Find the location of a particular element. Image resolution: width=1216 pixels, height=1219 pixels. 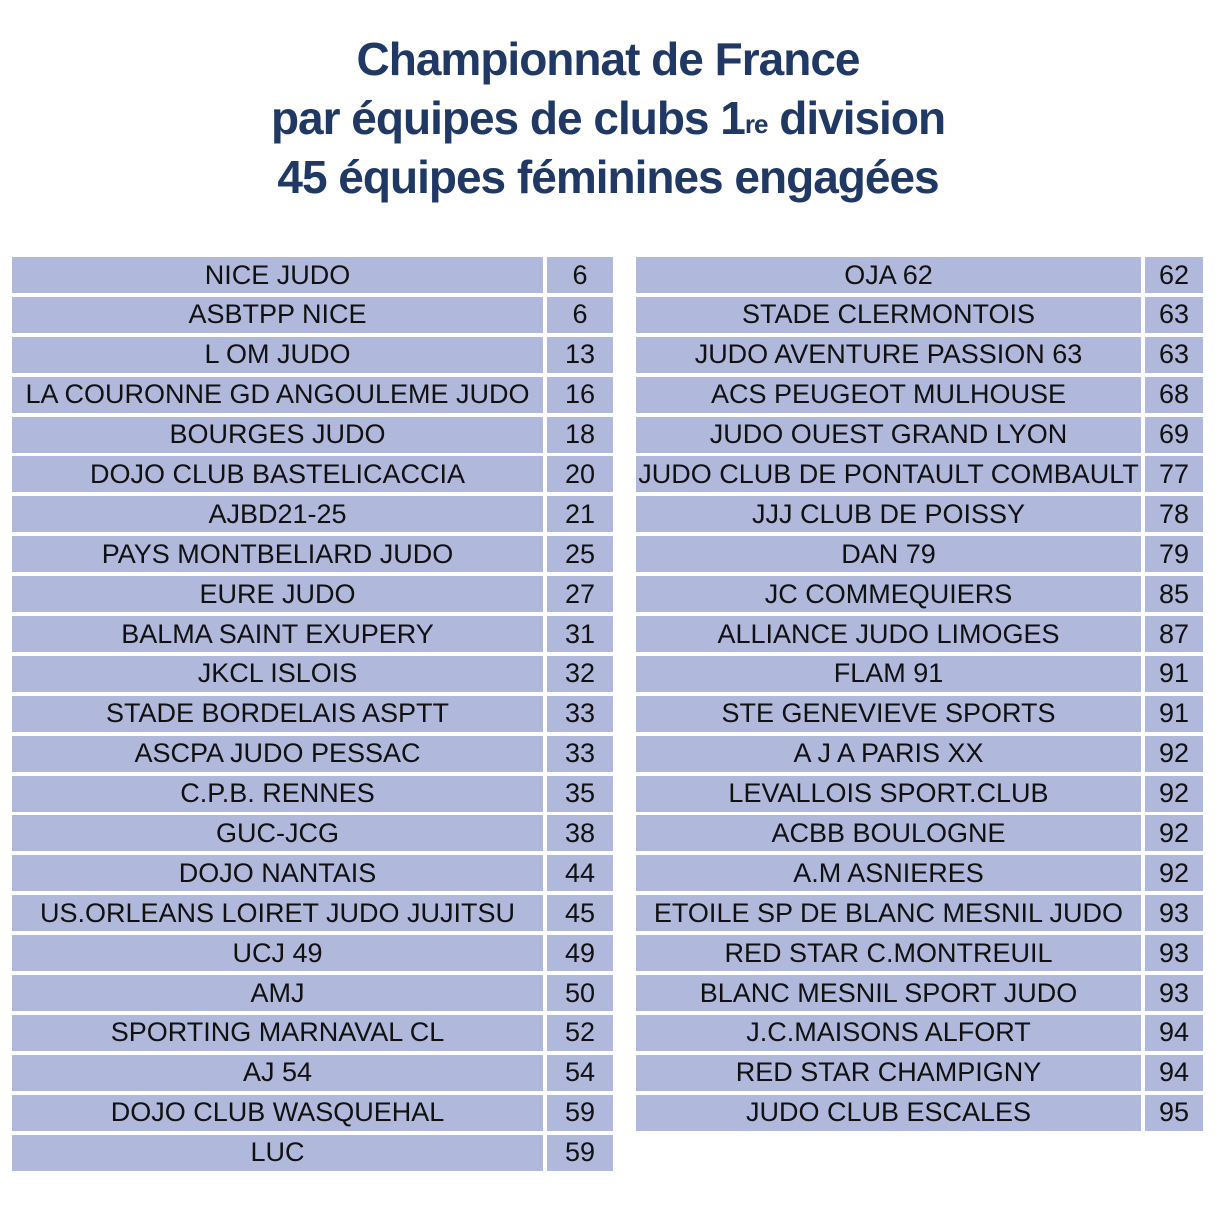

table-row: RED STAR C.MONTREUIL 93 is located at coordinates (919, 953).